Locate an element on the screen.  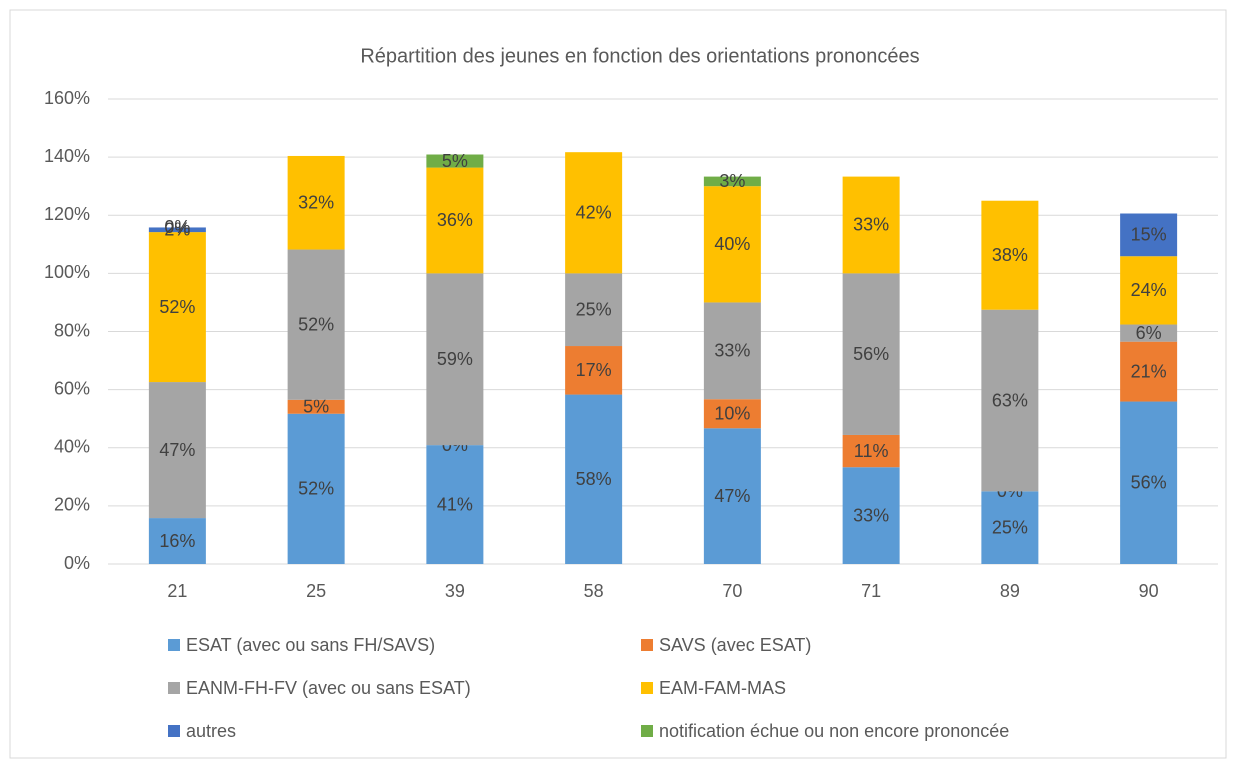
x-tick-label: 39 is located at coordinates (455, 591).